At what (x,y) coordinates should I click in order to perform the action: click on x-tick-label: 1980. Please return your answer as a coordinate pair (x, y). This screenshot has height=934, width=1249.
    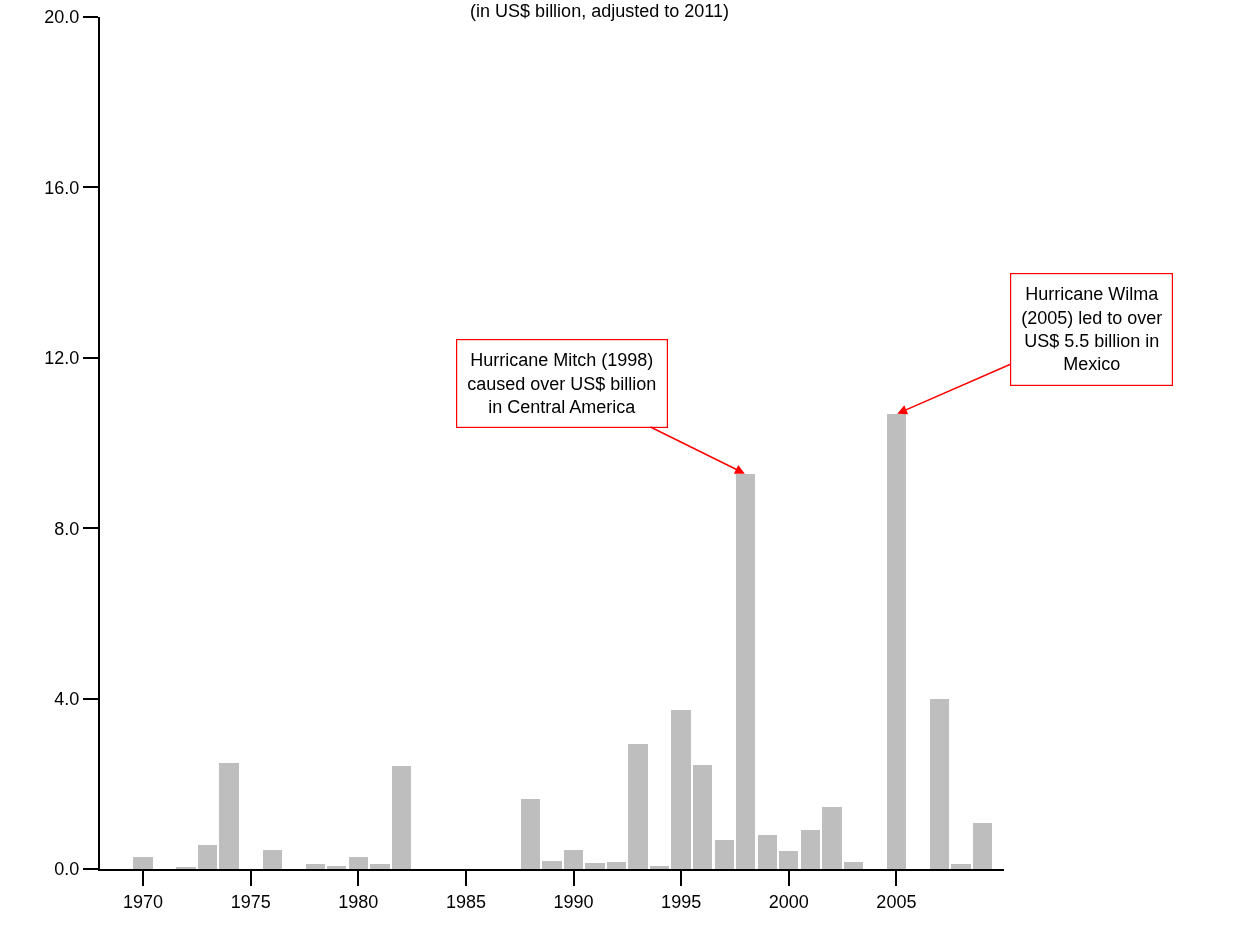
    Looking at the image, I should click on (358, 901).